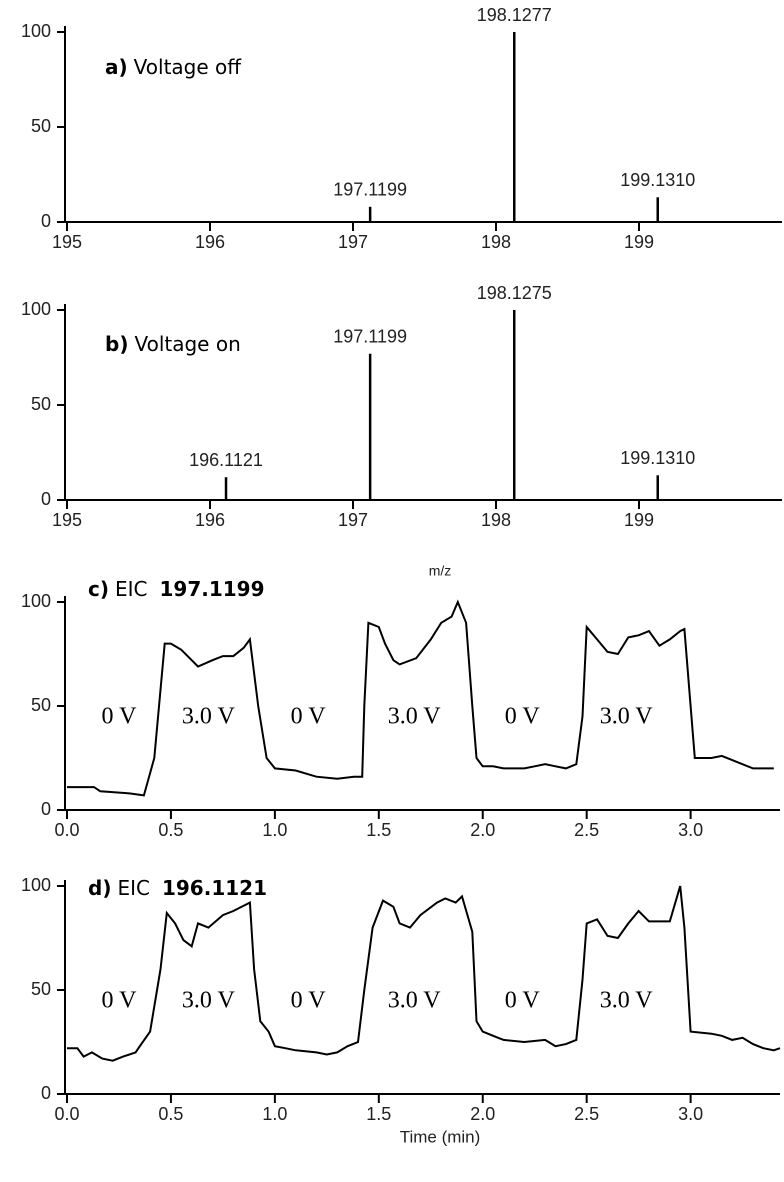 This screenshot has width=784, height=1182. I want to click on panel-title: c) EIC 197.1199, so click(176, 589).